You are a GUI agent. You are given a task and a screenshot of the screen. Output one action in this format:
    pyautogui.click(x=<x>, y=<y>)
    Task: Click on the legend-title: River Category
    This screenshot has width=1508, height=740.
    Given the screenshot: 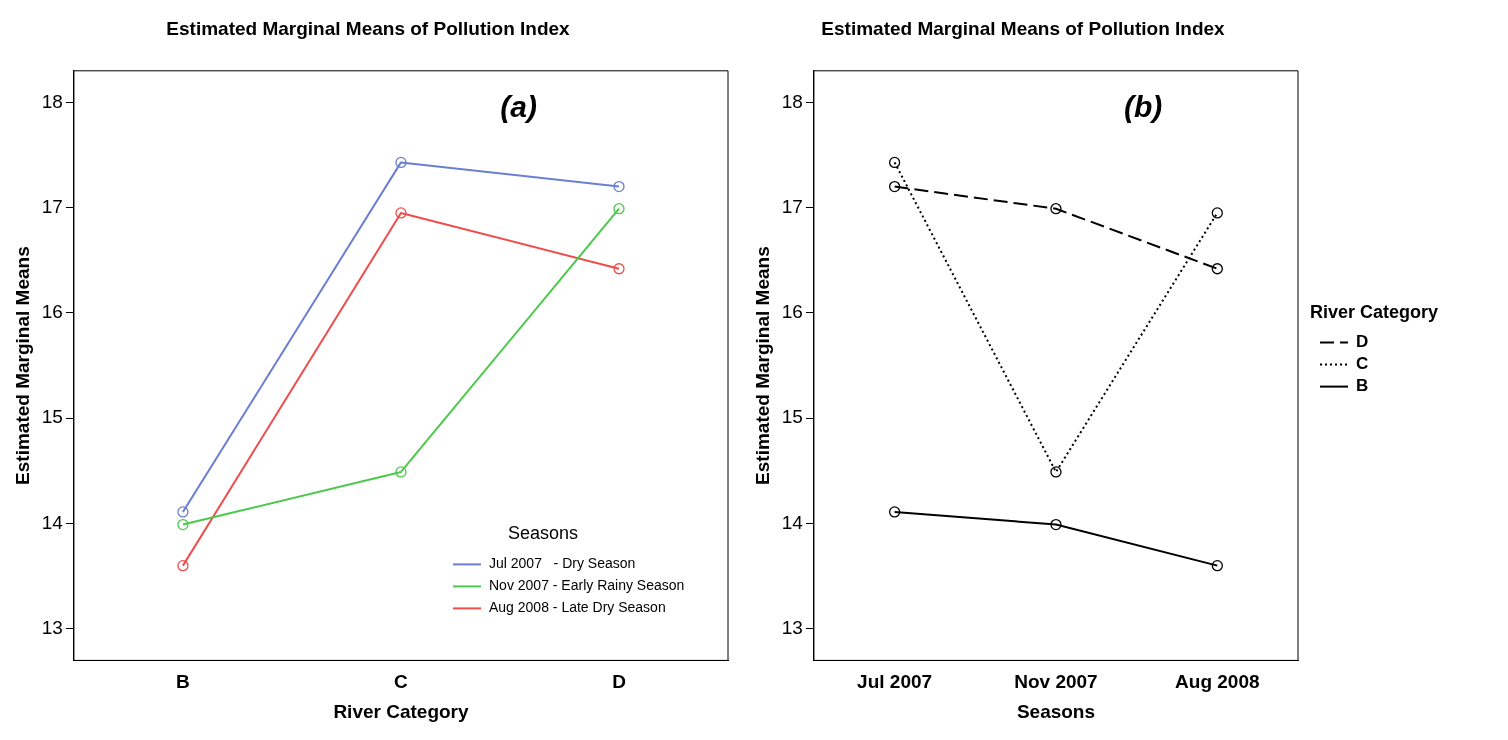 What is the action you would take?
    pyautogui.click(x=1374, y=311)
    